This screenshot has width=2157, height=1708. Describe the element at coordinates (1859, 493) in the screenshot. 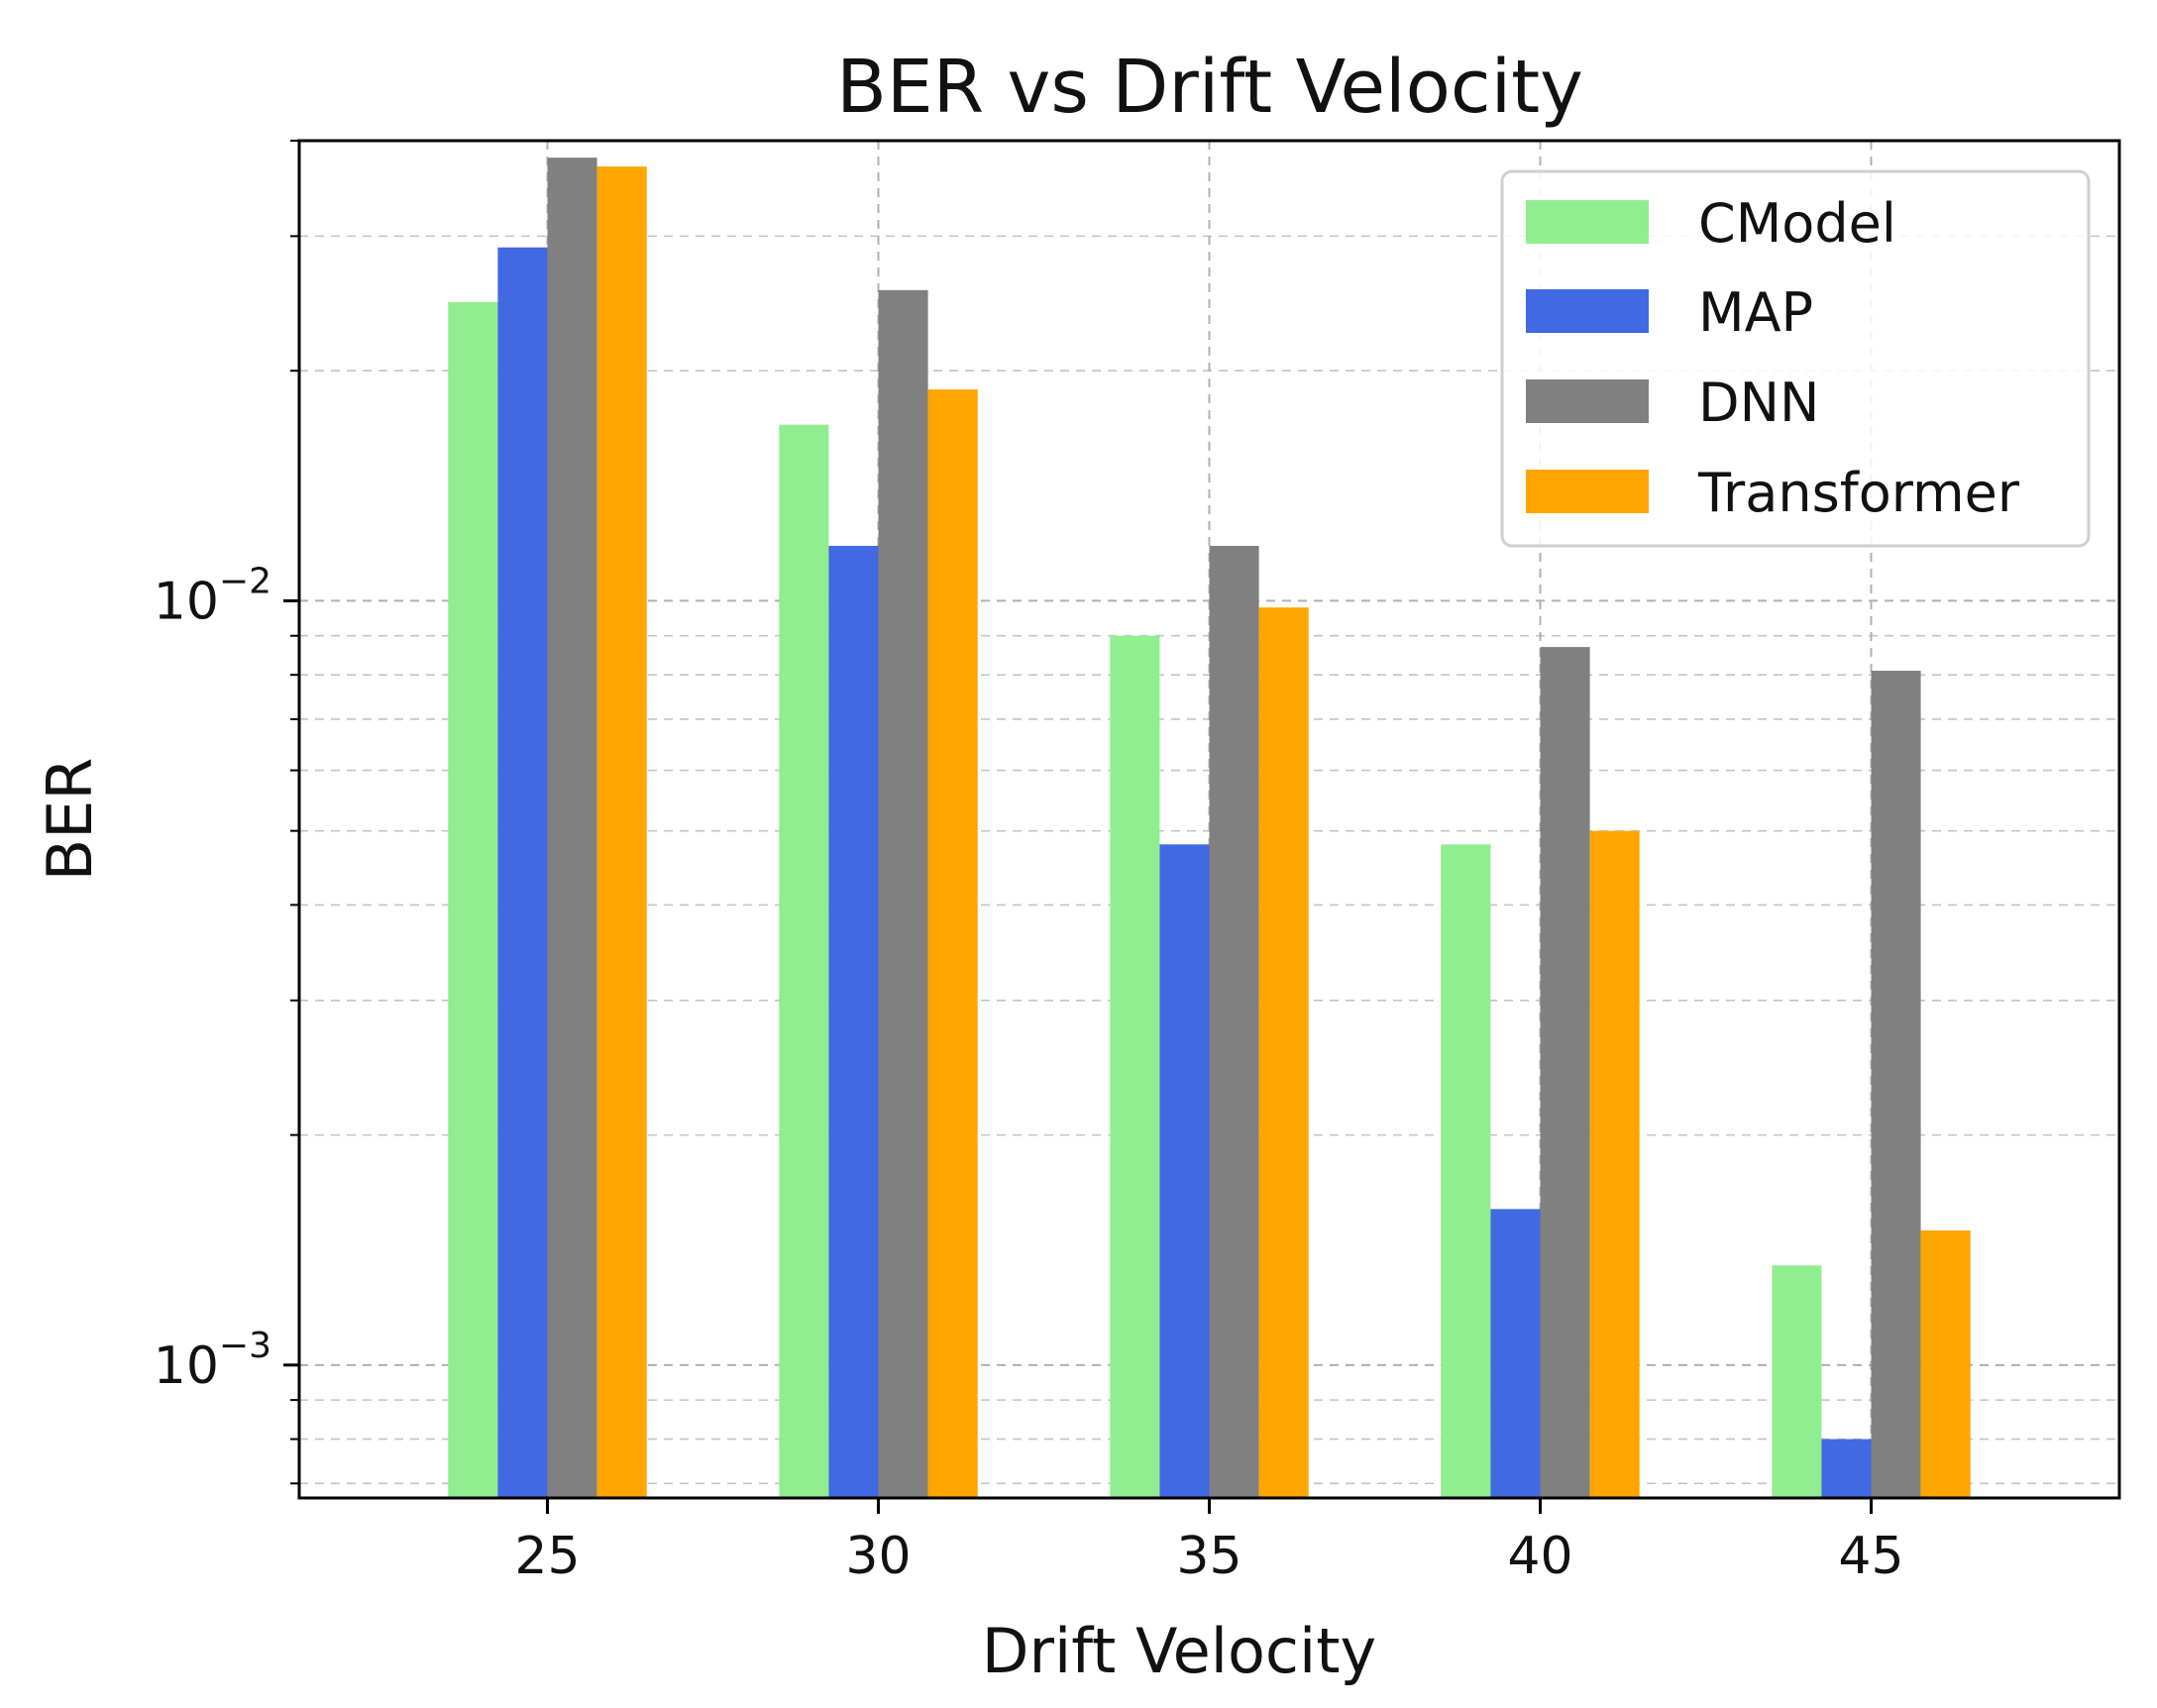

I see `legend-label-transformer: Transformer` at that location.